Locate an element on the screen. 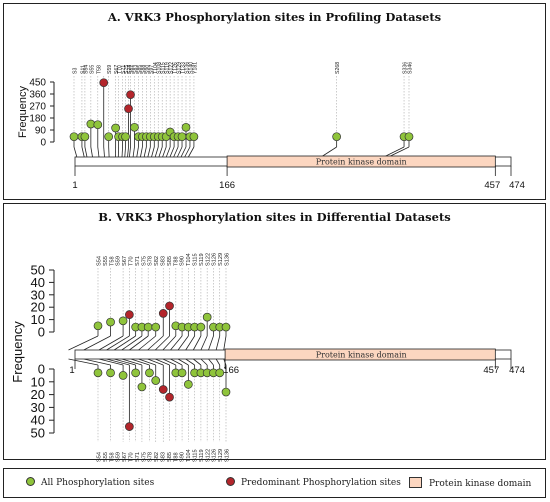 The width and height of the screenshot is (550, 502). y-tick-label: 450 is located at coordinates (37, 83).